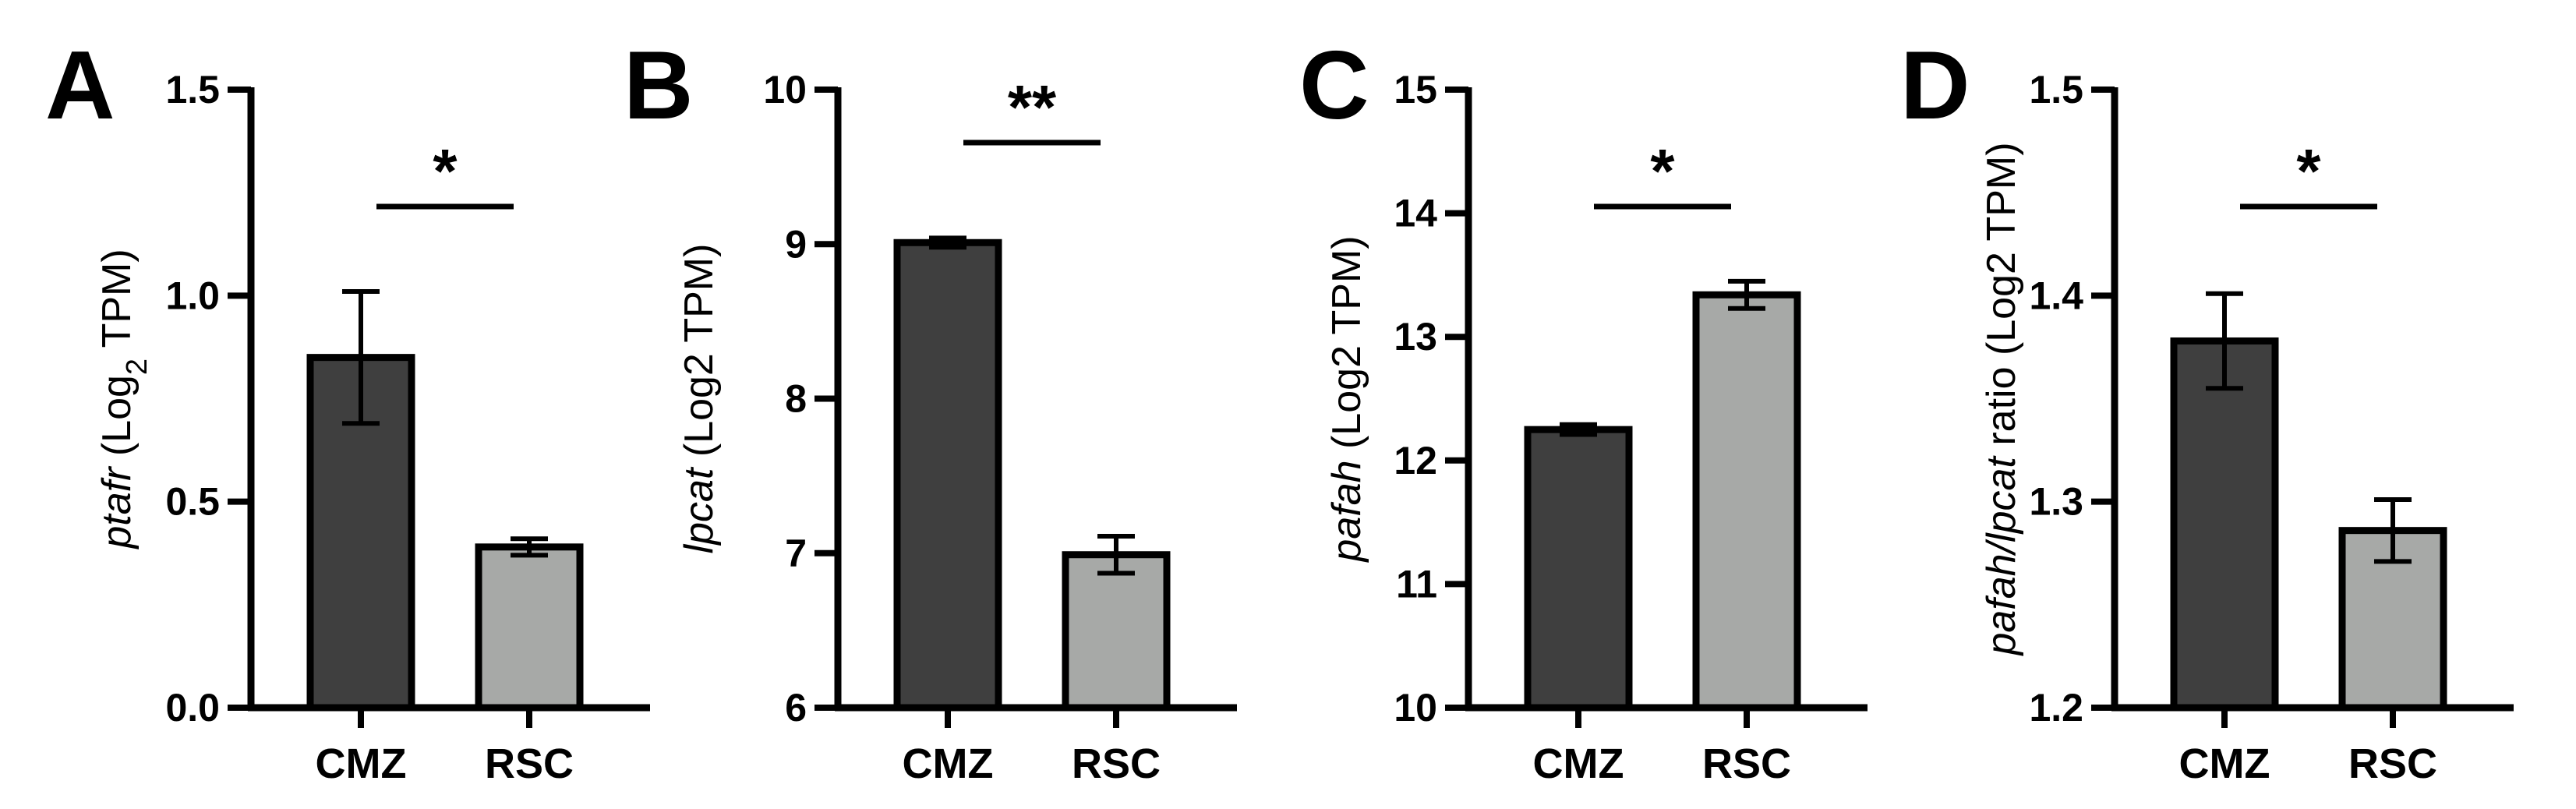 The height and width of the screenshot is (809, 2576). I want to click on y-tick-label: 1.0, so click(192, 295).